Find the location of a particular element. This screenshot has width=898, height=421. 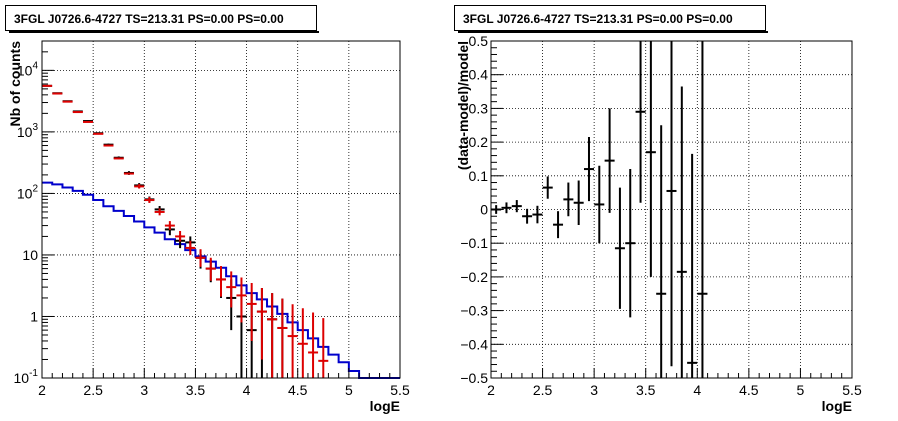

left-x-tick-label: 2.5 is located at coordinates (93, 390).